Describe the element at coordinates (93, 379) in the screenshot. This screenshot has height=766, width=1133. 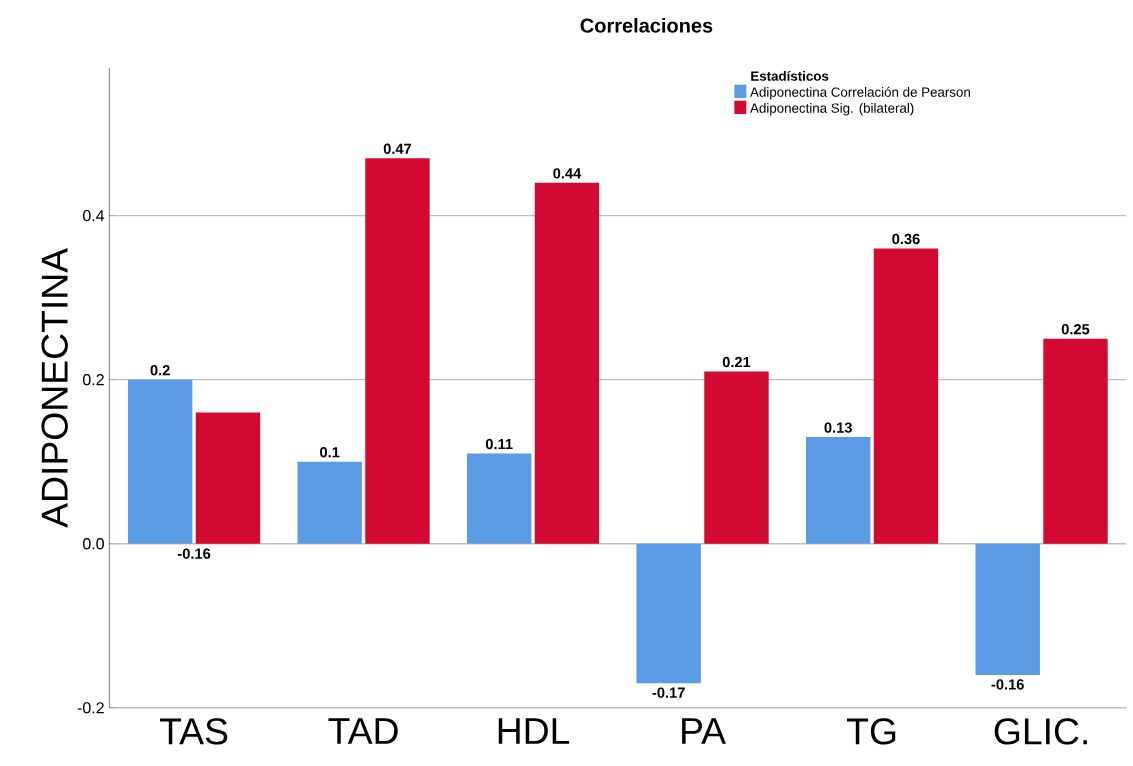
I see `y-tick-label: 0.2` at that location.